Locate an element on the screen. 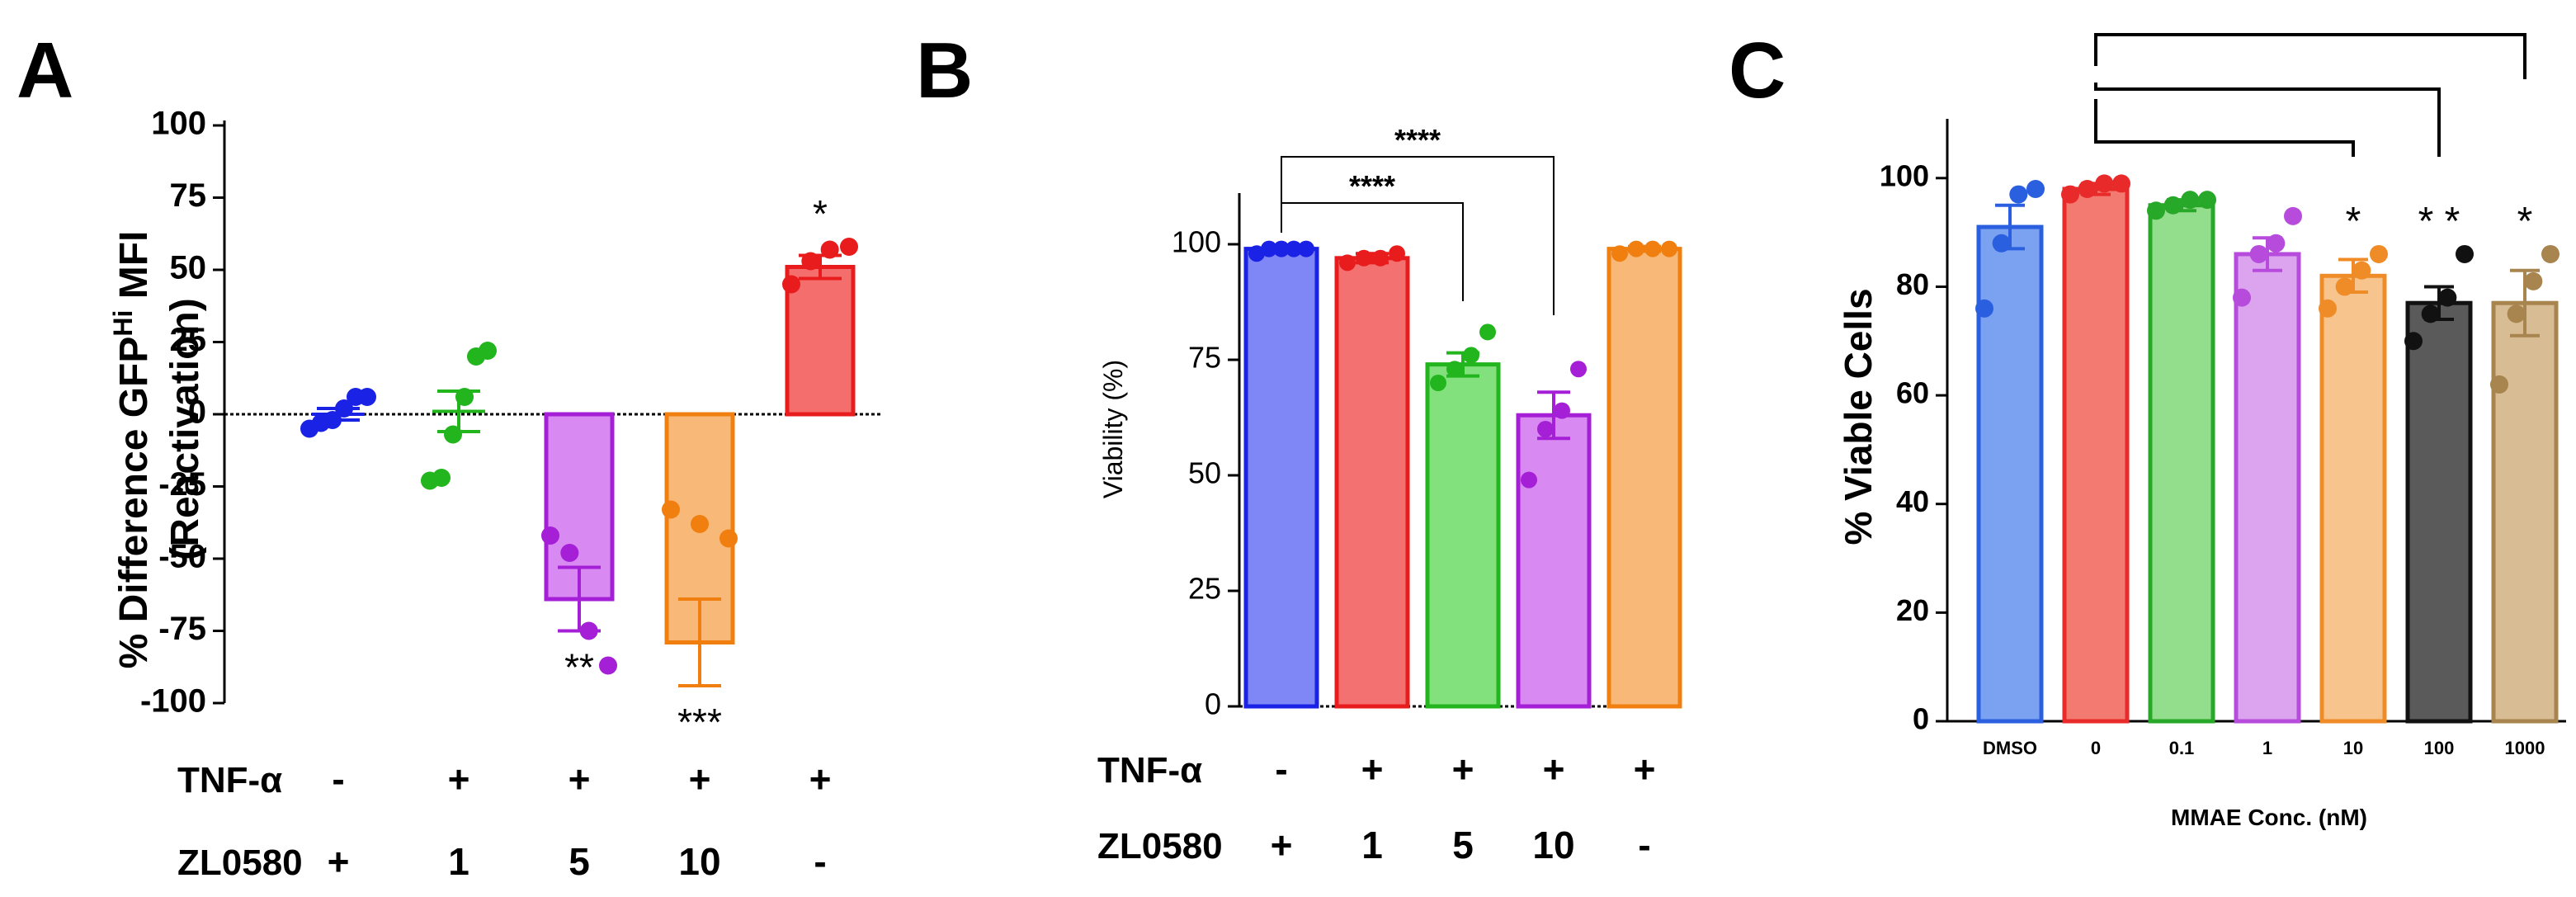  x-tick-label: 10 is located at coordinates (2353, 748).